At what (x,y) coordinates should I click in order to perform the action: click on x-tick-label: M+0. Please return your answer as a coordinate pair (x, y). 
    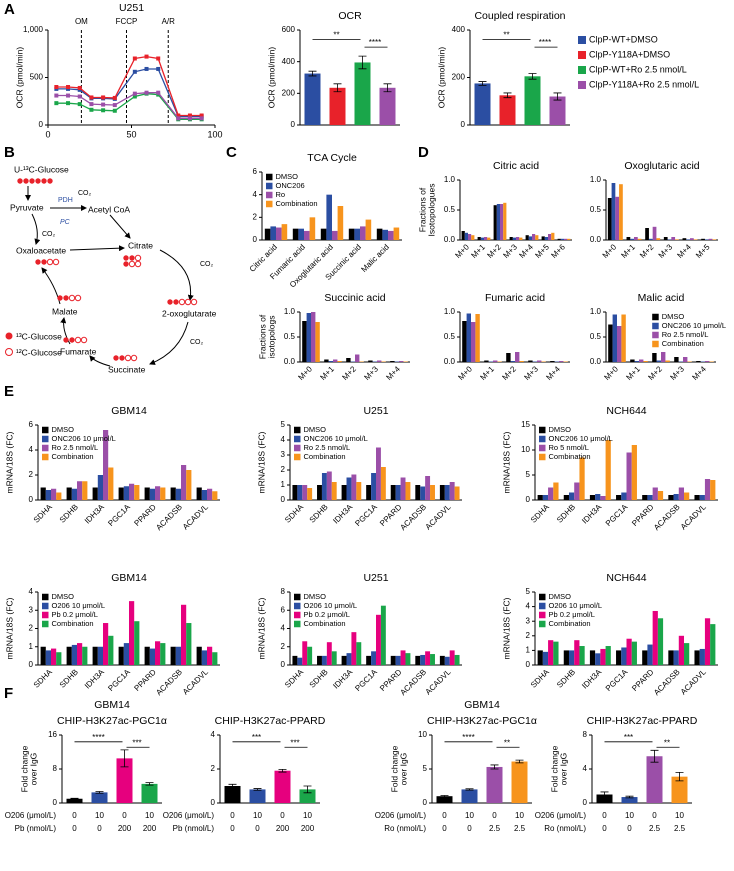
    Looking at the image, I should click on (305, 373).